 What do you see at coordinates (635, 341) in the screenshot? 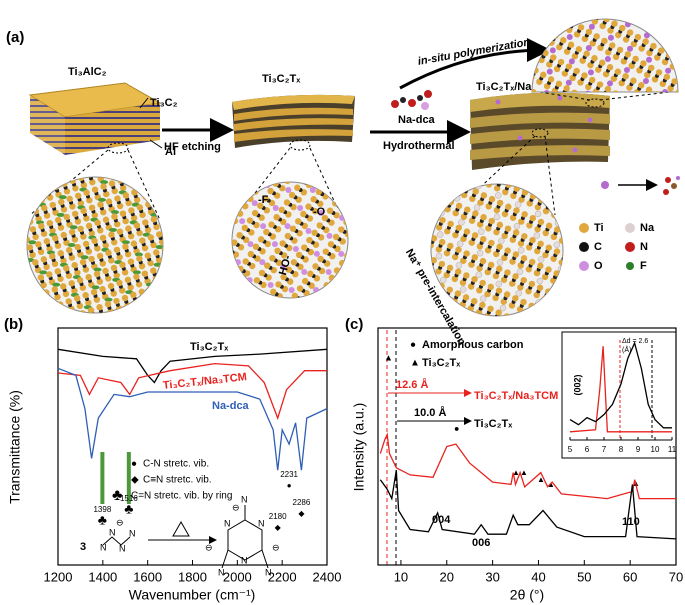
I see `inset-annotation: Δd = 2.6` at bounding box center [635, 341].